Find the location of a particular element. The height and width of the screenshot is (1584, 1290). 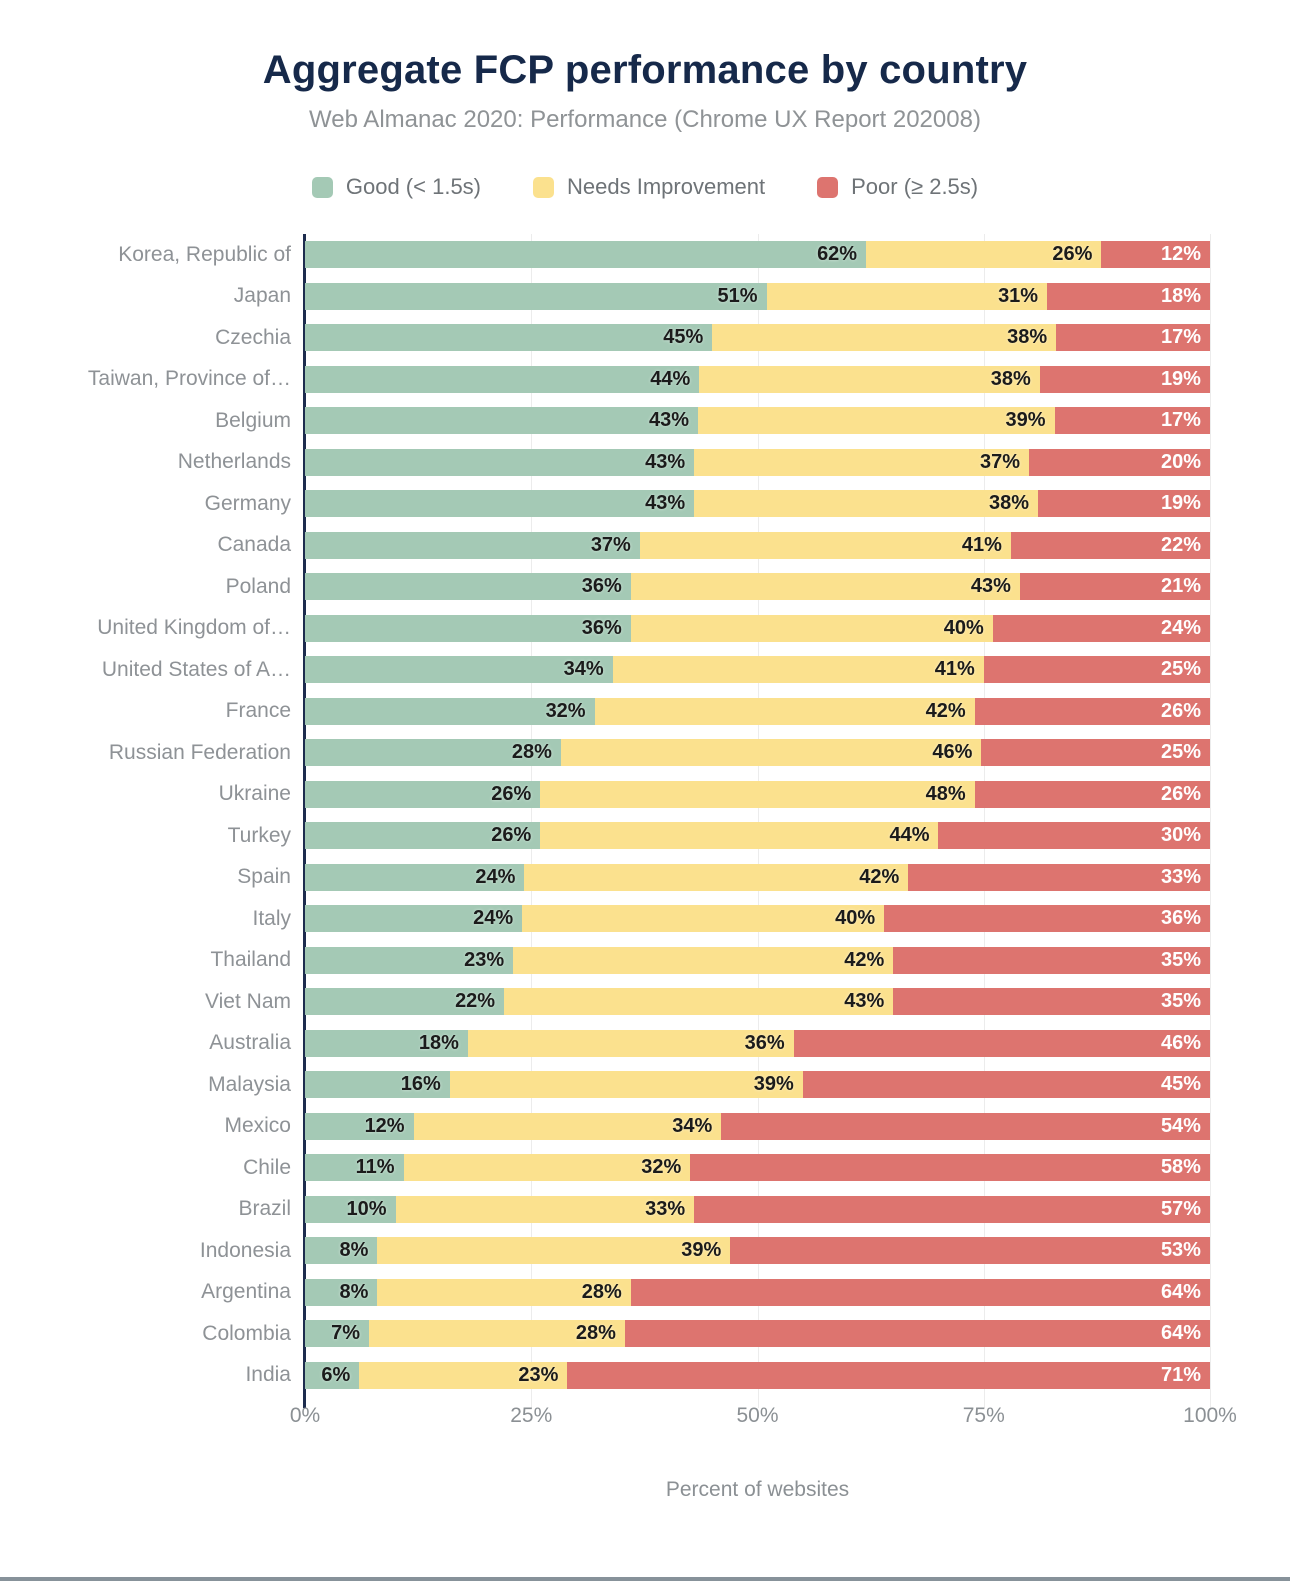

bar-row: Ukraine 26% 48% 26% is located at coordinates (645, 795).